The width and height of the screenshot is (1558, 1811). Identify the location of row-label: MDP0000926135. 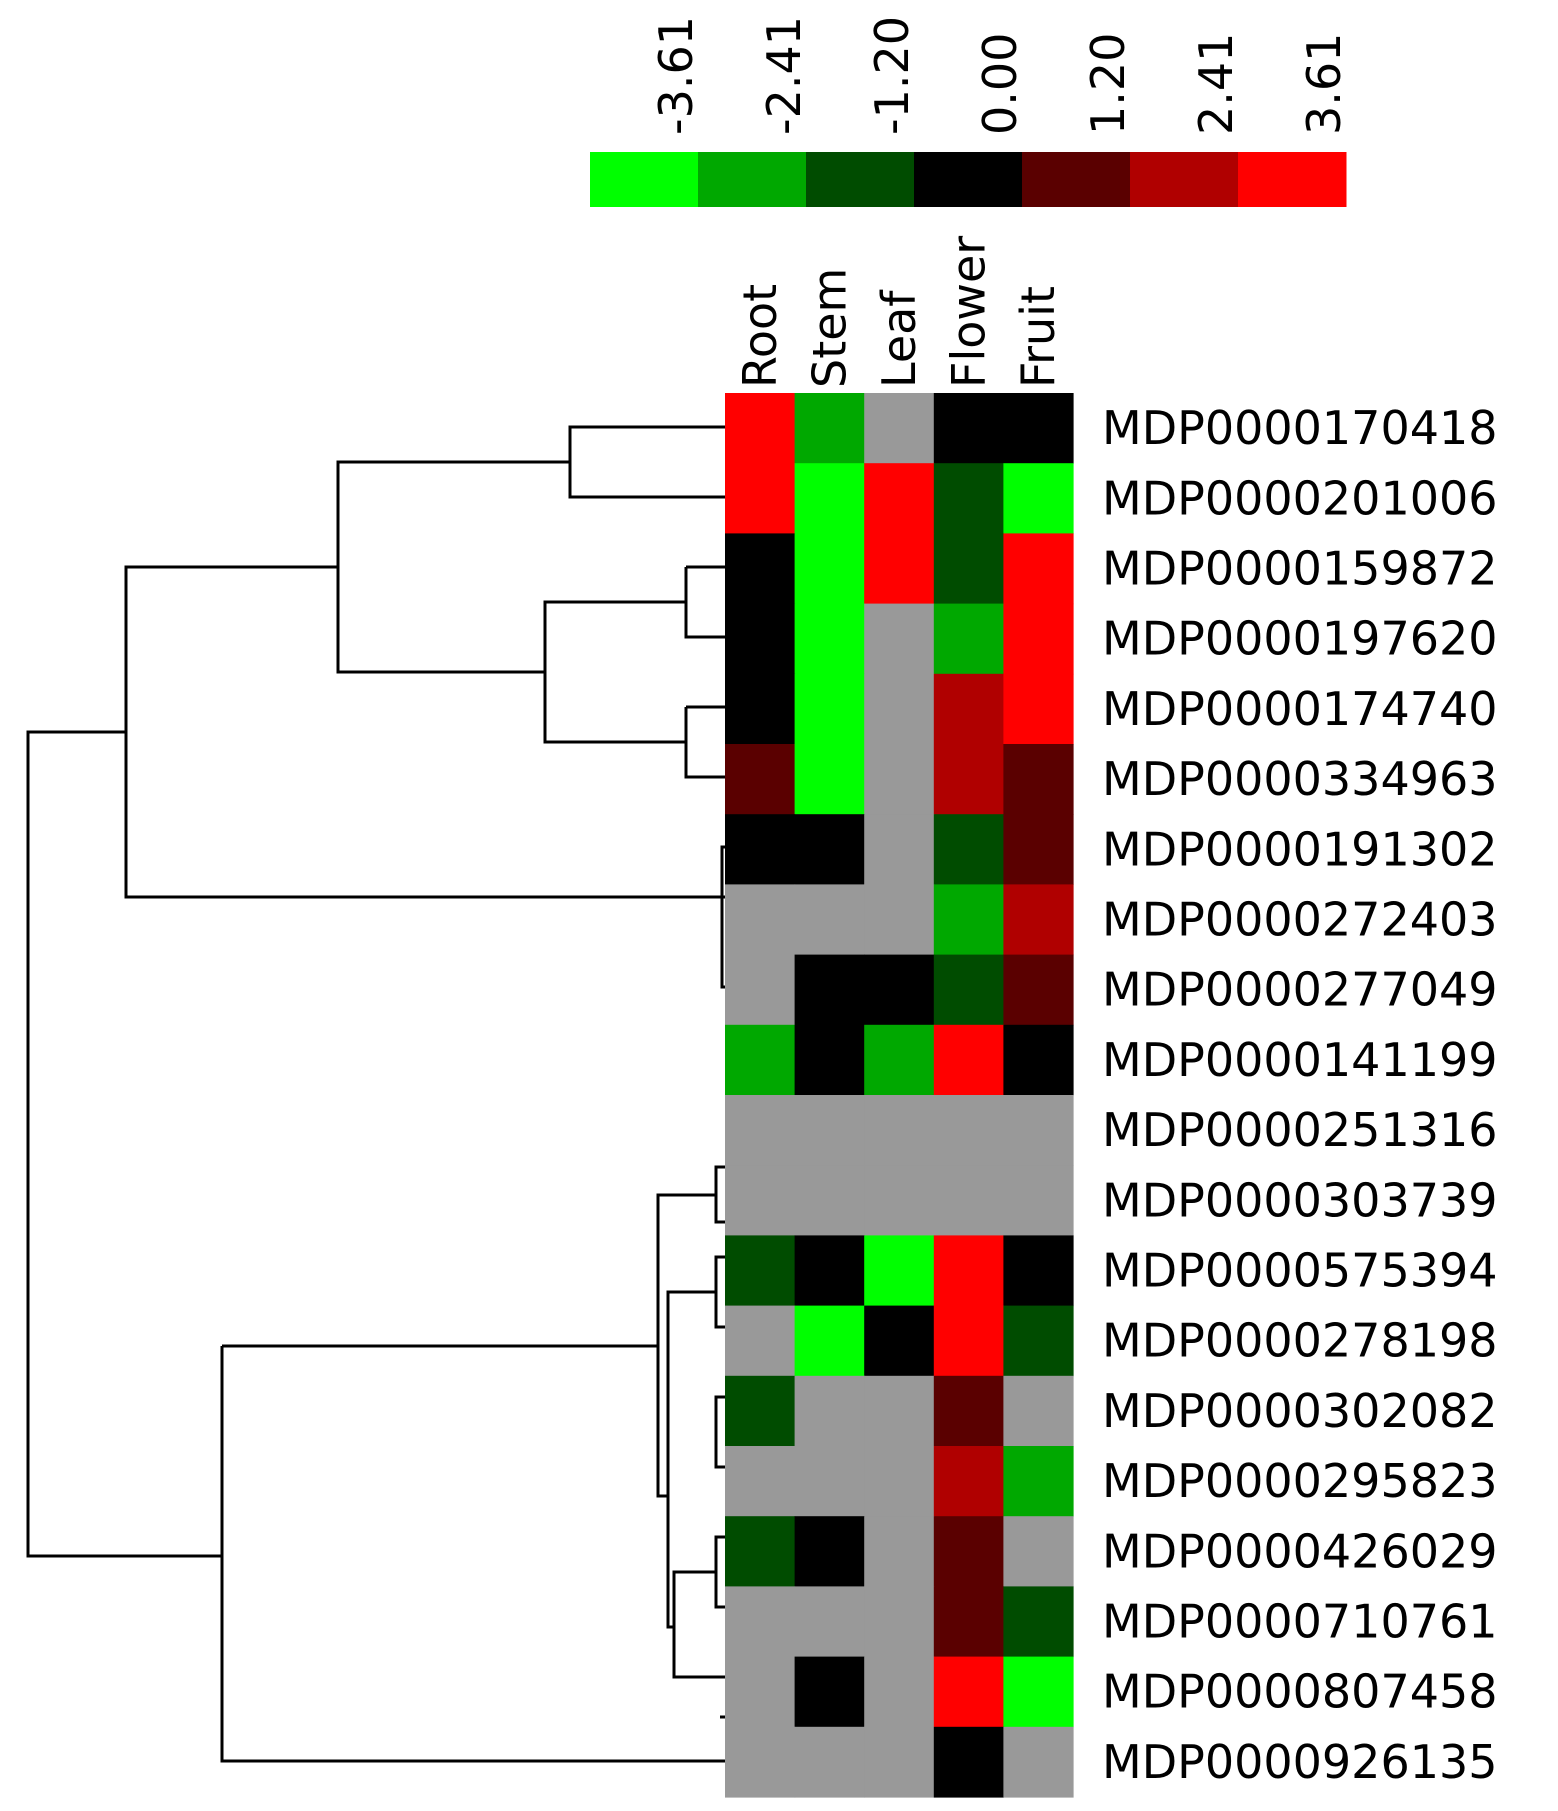
(1300, 1762).